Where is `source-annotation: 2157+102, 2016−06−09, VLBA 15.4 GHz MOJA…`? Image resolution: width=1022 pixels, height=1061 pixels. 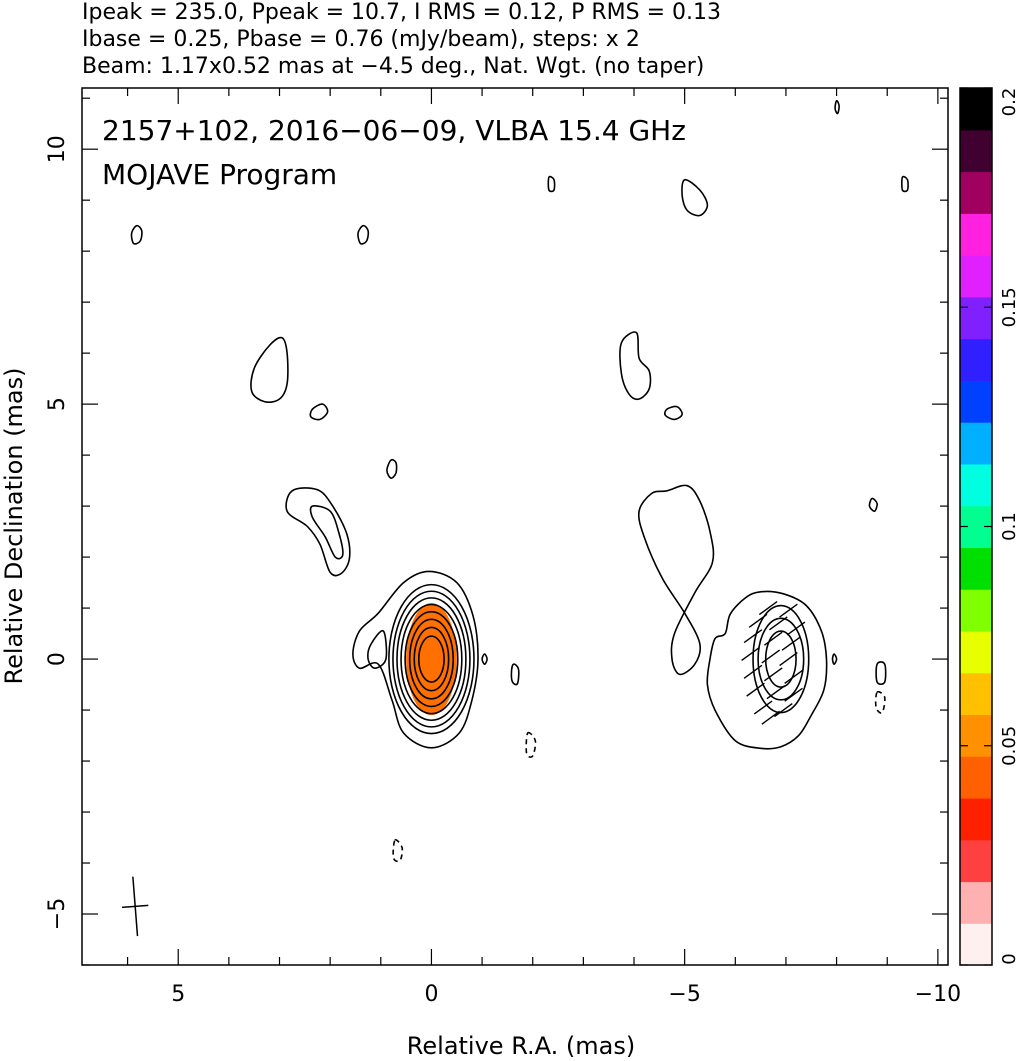 source-annotation: 2157+102, 2016−06−09, VLBA 15.4 GHz MOJA… is located at coordinates (394, 152).